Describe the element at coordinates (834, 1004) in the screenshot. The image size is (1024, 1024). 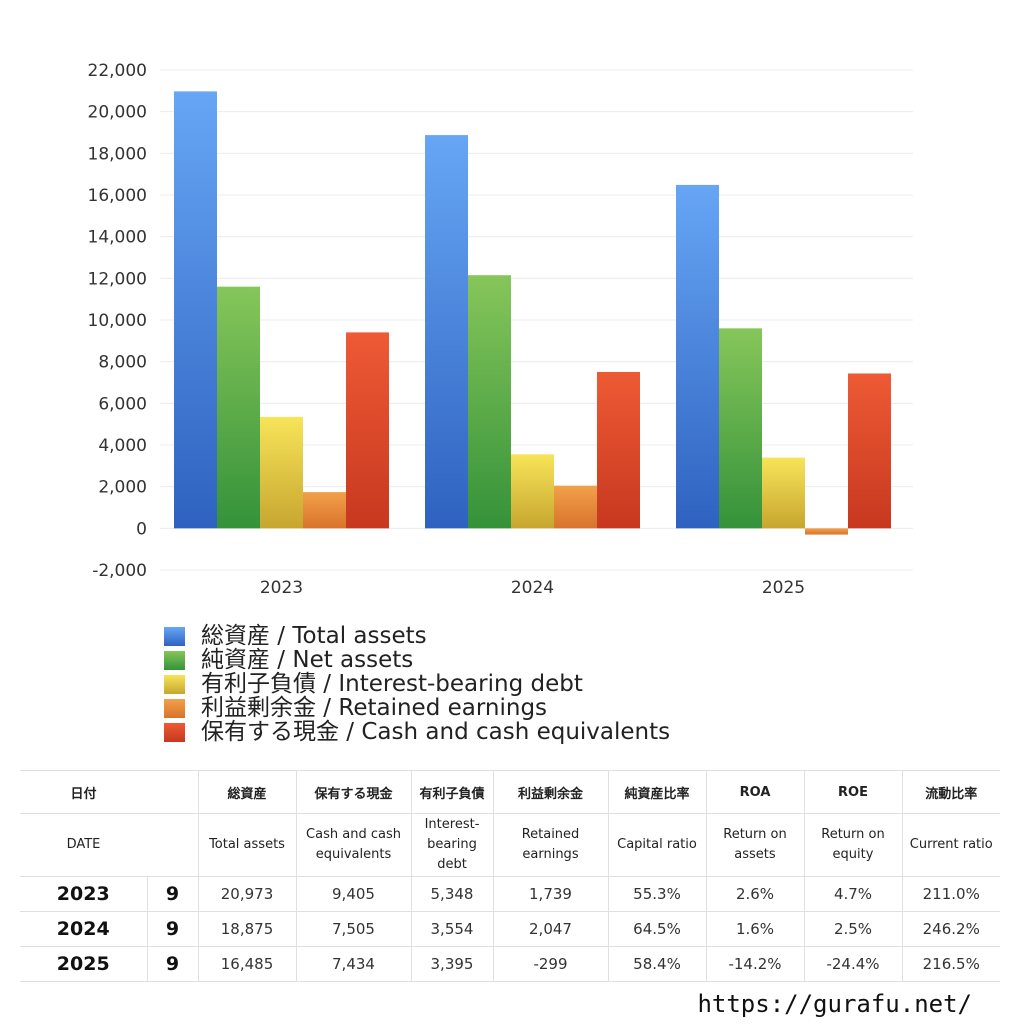
I see `source-url: https://gurafu.net/` at that location.